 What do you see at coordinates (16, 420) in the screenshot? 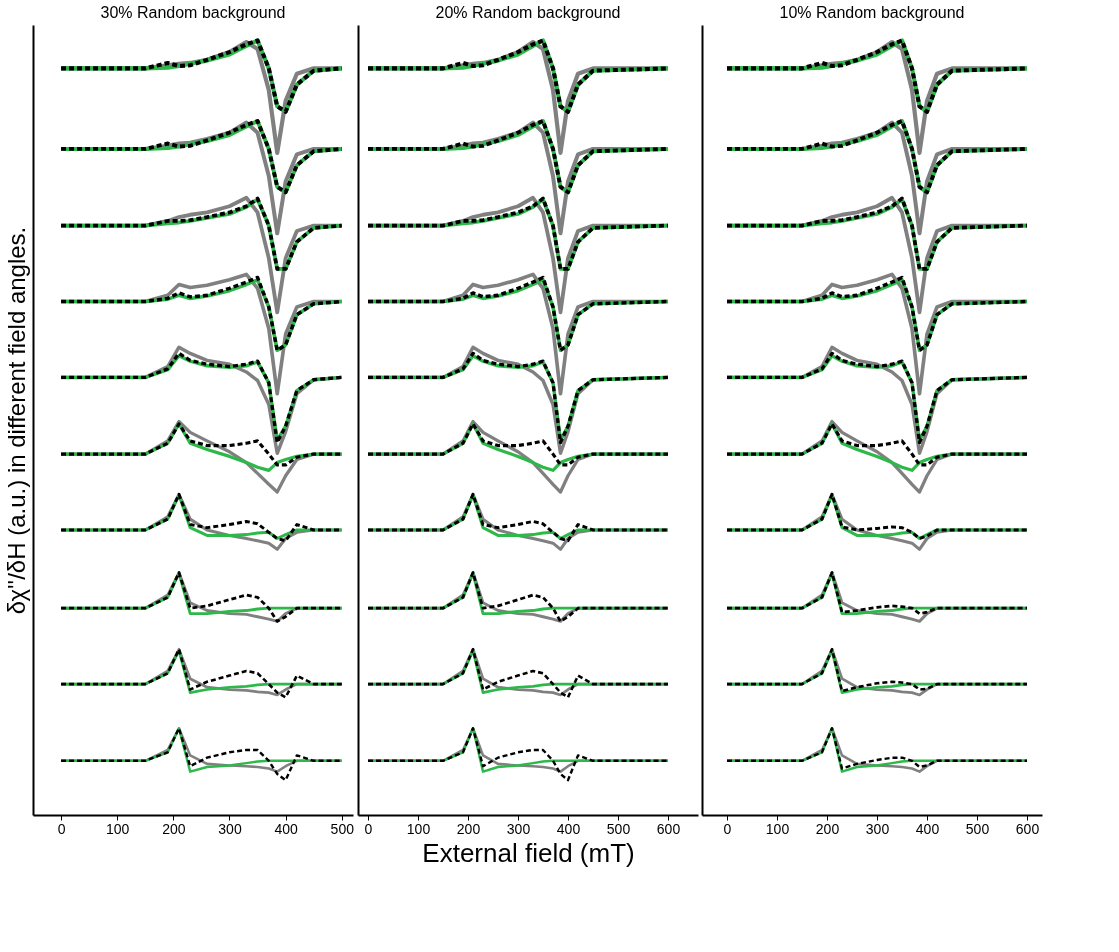
I see `y-axis-title: δχ''/δH (a.u.) in different field angles.` at bounding box center [16, 420].